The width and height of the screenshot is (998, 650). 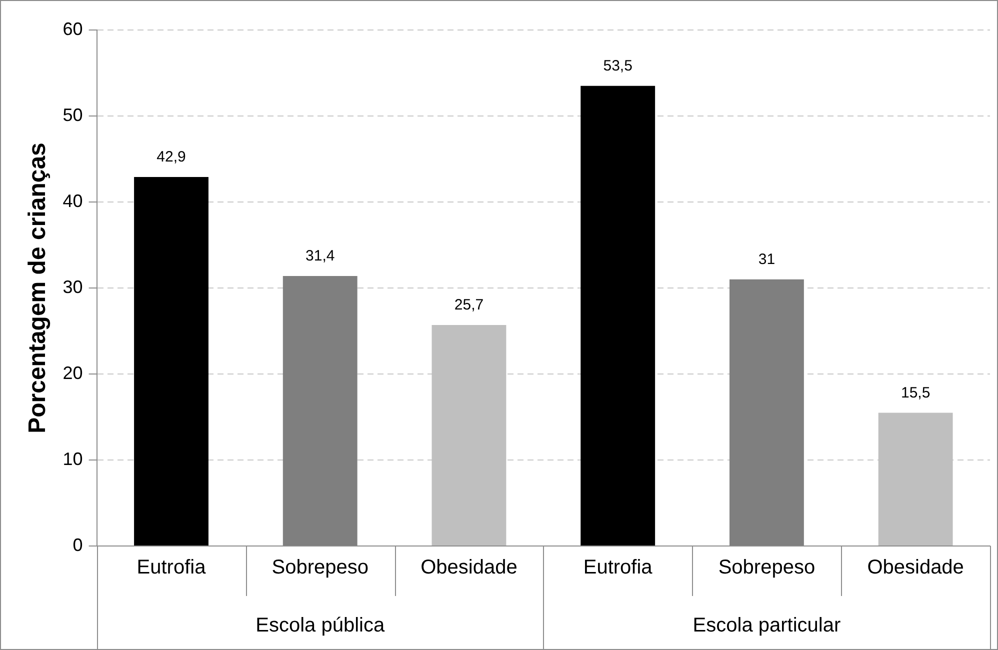 What do you see at coordinates (320, 256) in the screenshot?
I see `data-label: 31,4` at bounding box center [320, 256].